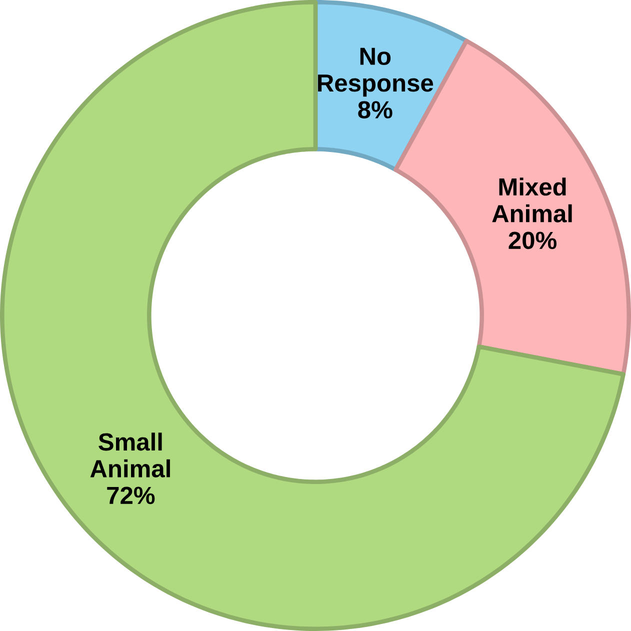 This screenshot has width=631, height=631. What do you see at coordinates (532, 200) in the screenshot?
I see `slice-label: Mixed Animal` at bounding box center [532, 200].